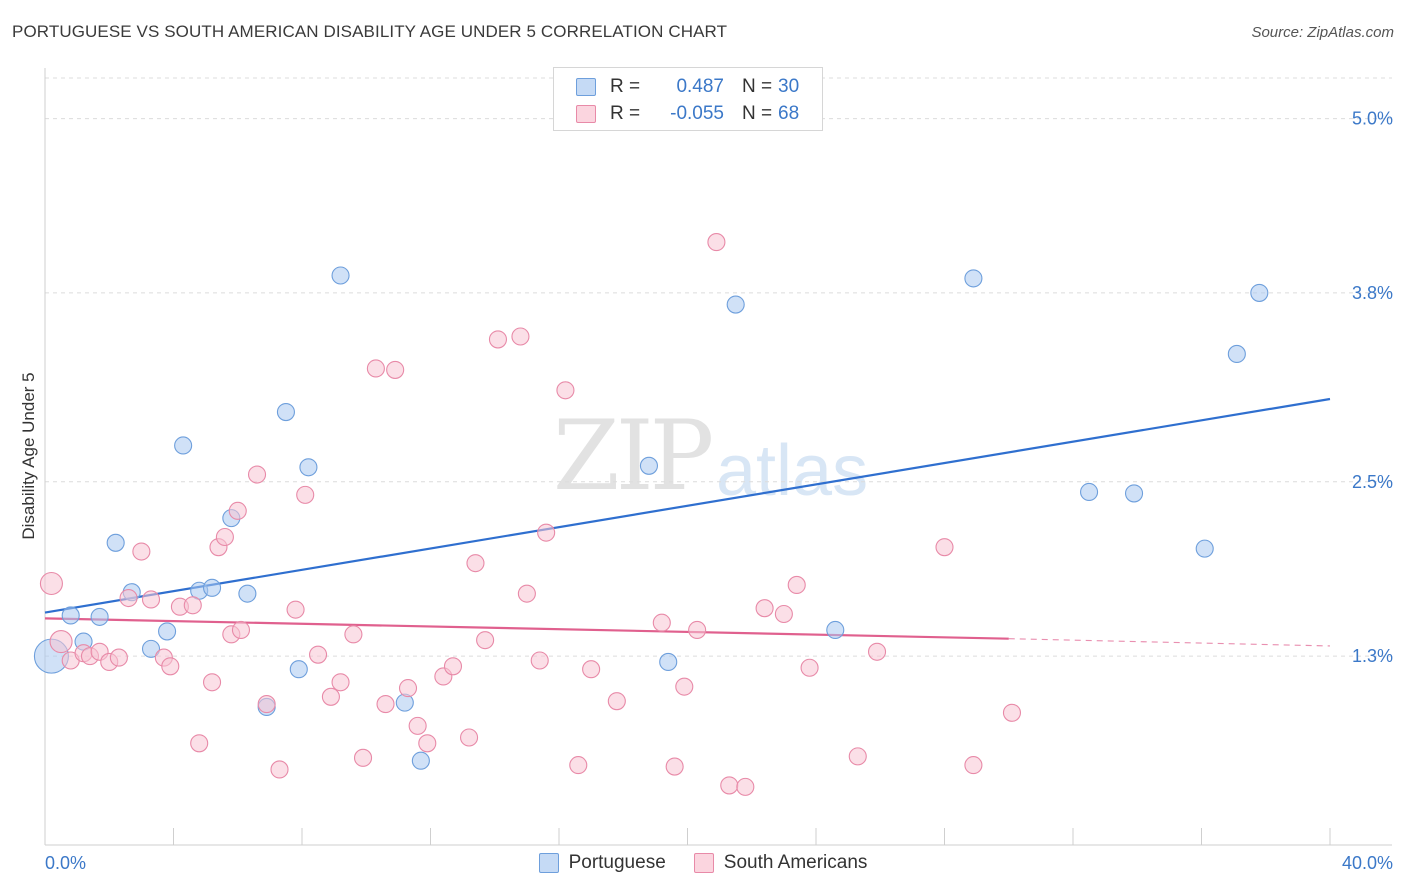 Image resolution: width=1406 pixels, height=892 pixels. I want to click on source-label: Source: ZipAtlas.com, so click(1322, 32).